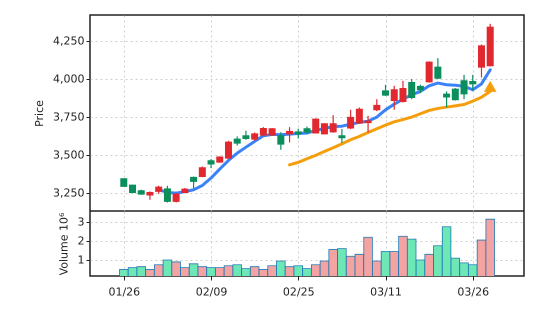  I want to click on y-tick-label: 2, so click(81, 241).